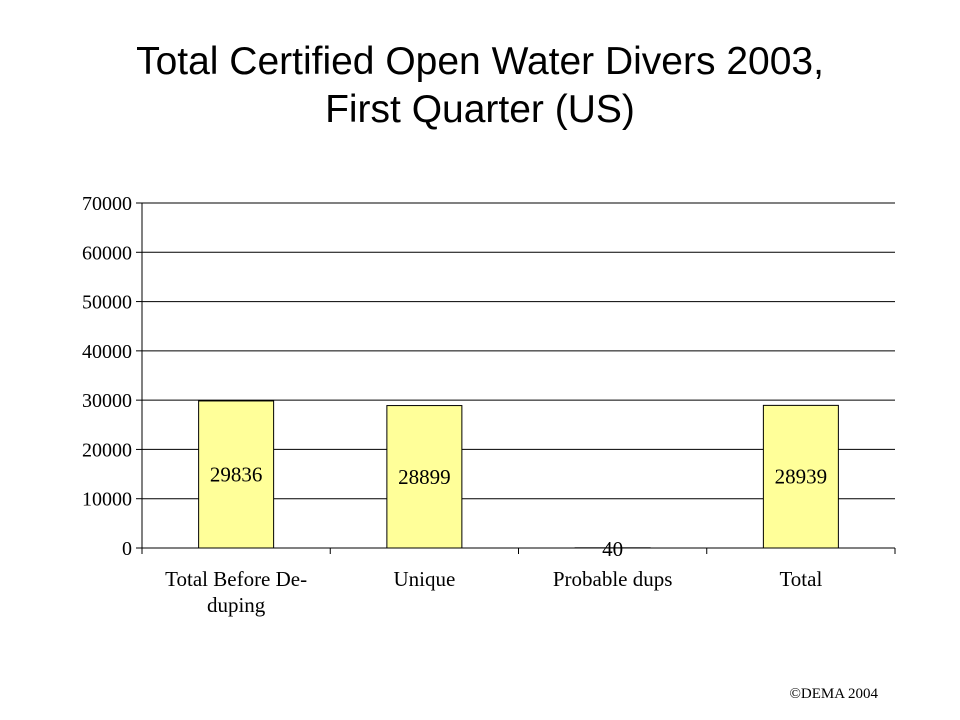 The image size is (960, 720). Describe the element at coordinates (127, 549) in the screenshot. I see `y-tick-label-0: 0` at that location.